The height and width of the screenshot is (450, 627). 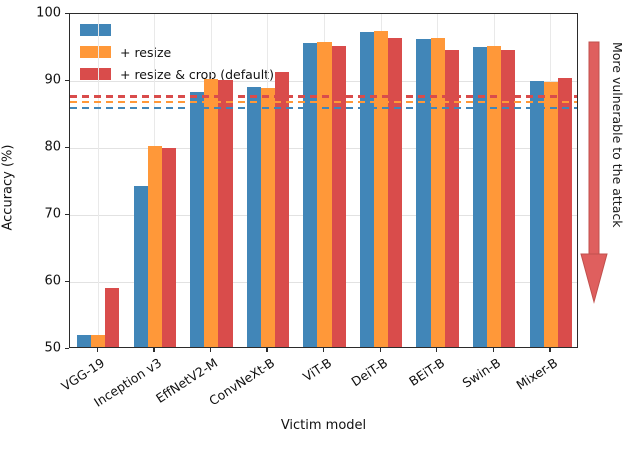 What do you see at coordinates (146, 52) in the screenshot?
I see `legend-label: + resize` at bounding box center [146, 52].